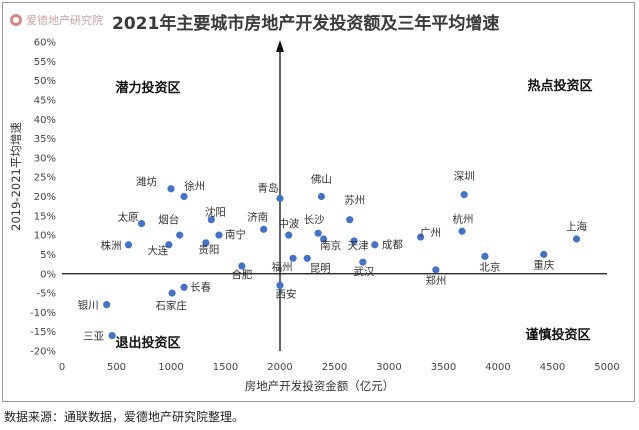 The width and height of the screenshot is (639, 430). I want to click on data-point-label: 天津, so click(358, 246).